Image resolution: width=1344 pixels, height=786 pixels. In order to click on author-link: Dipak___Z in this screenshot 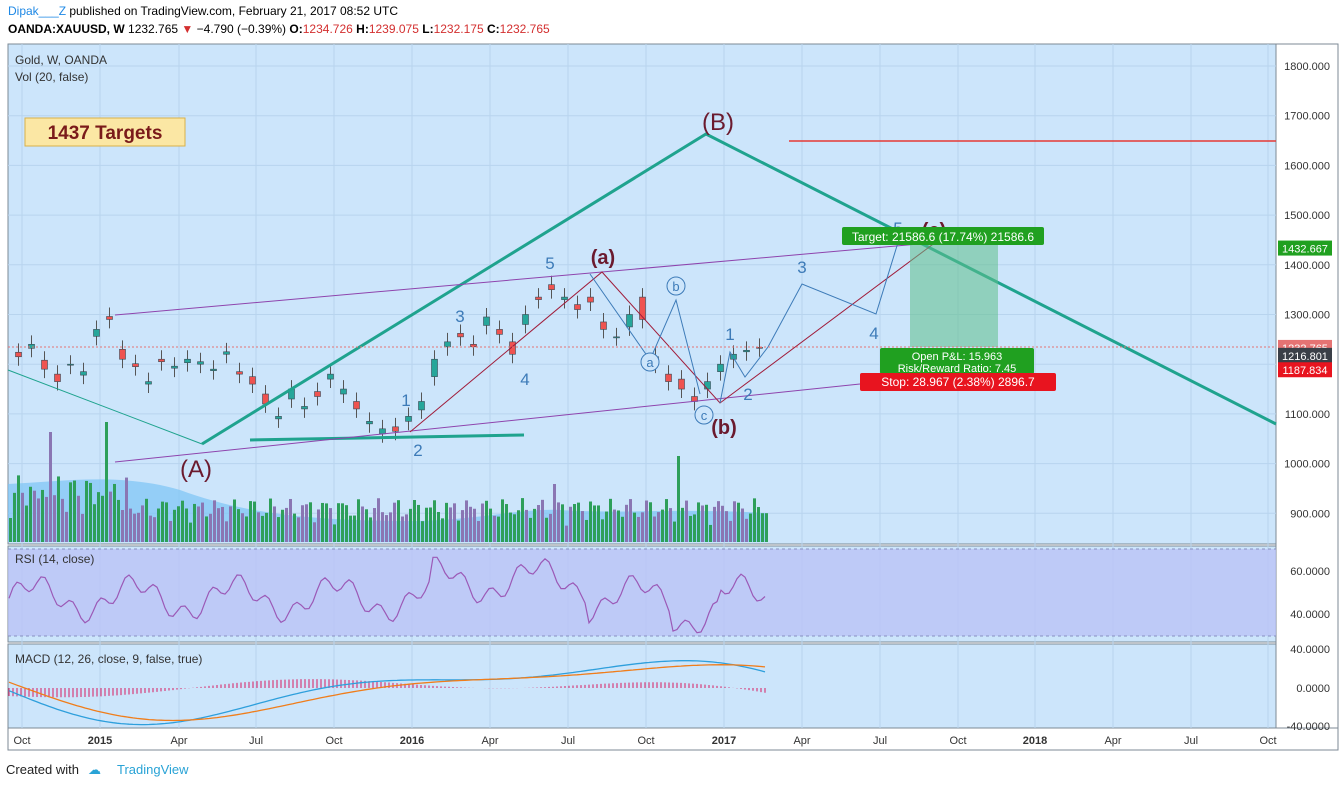, I will do `click(37, 11)`.